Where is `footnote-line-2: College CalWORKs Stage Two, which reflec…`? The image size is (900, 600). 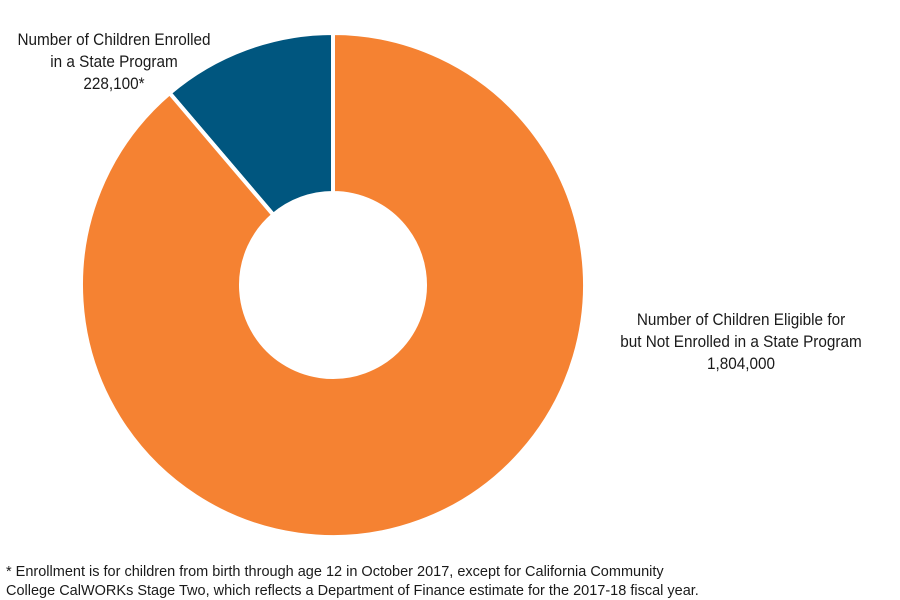 footnote-line-2: College CalWORKs Stage Two, which reflec… is located at coordinates (352, 591).